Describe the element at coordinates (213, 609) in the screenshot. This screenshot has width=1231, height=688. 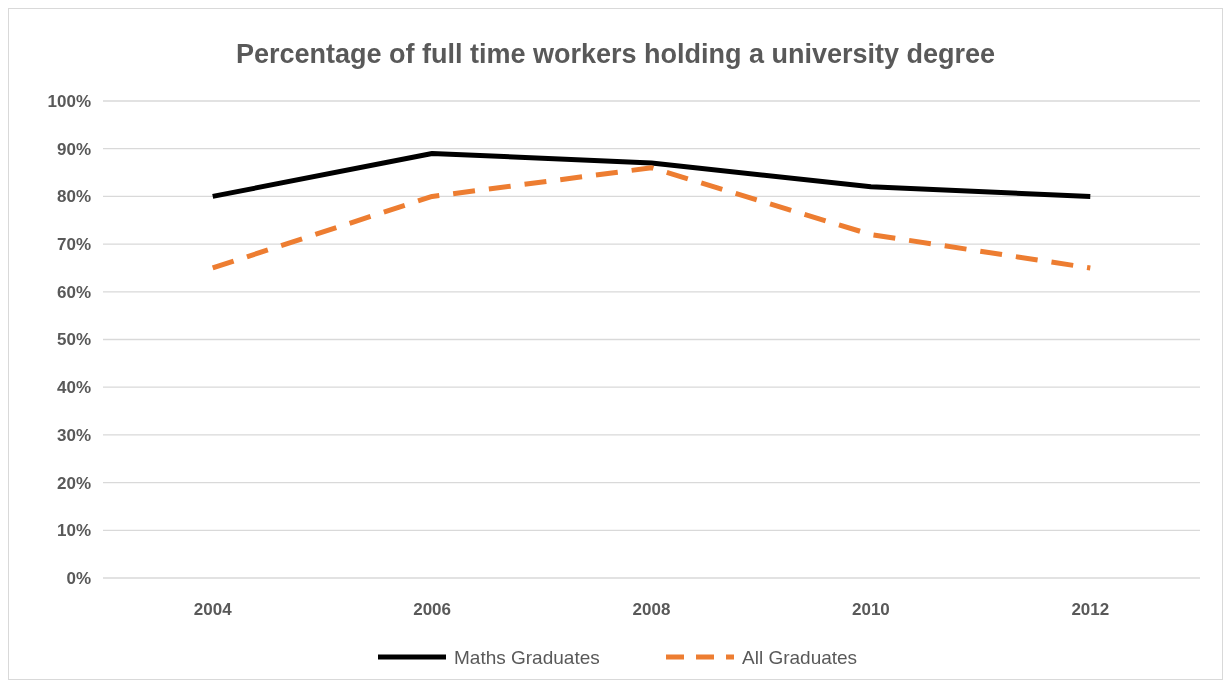
I see `x-tick-label: 2004` at that location.